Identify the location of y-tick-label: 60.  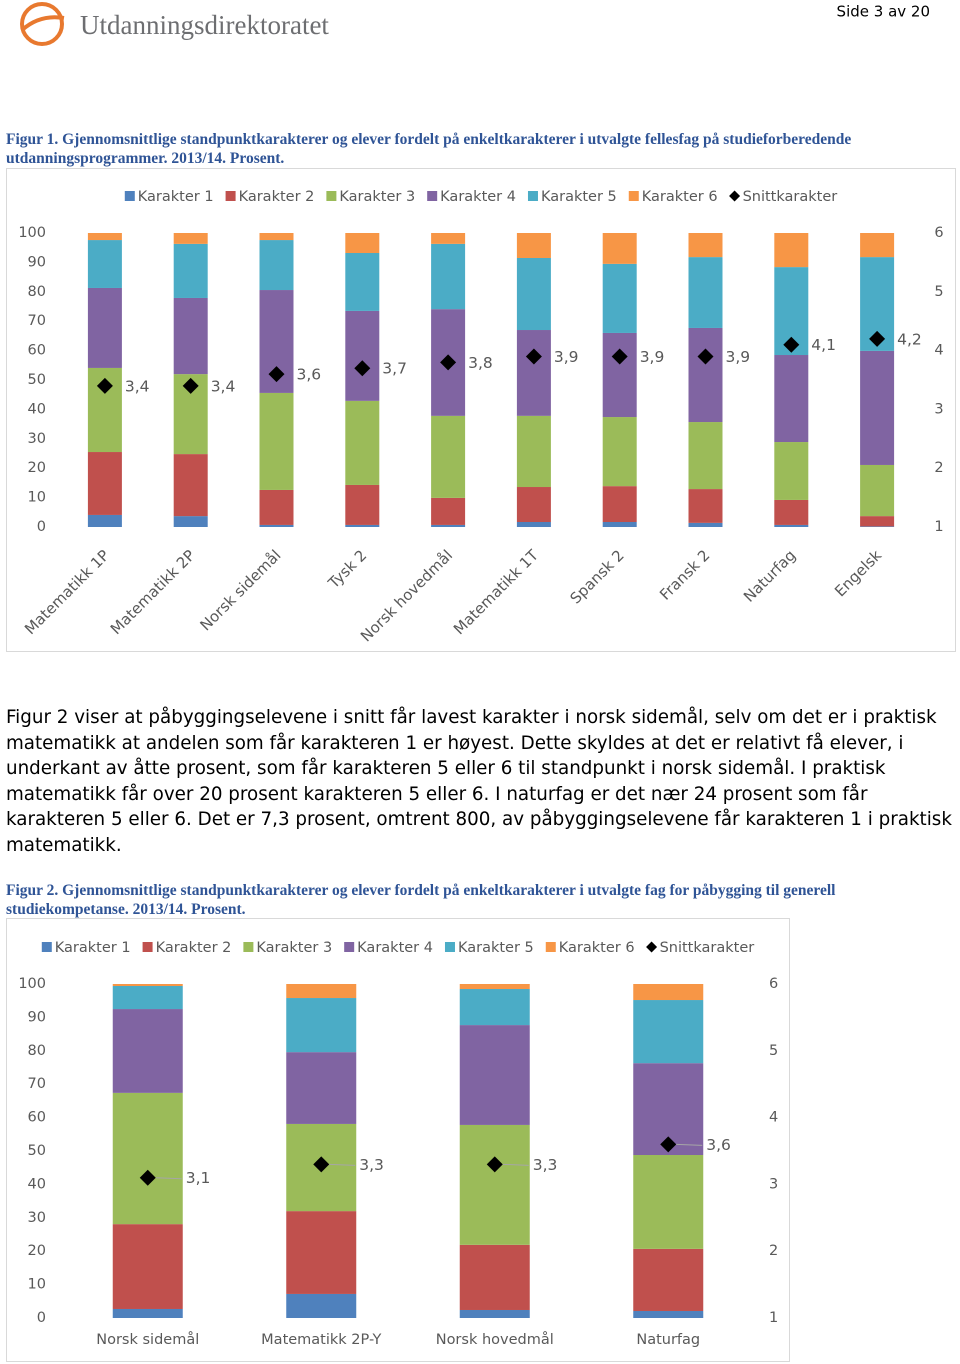
(37, 351).